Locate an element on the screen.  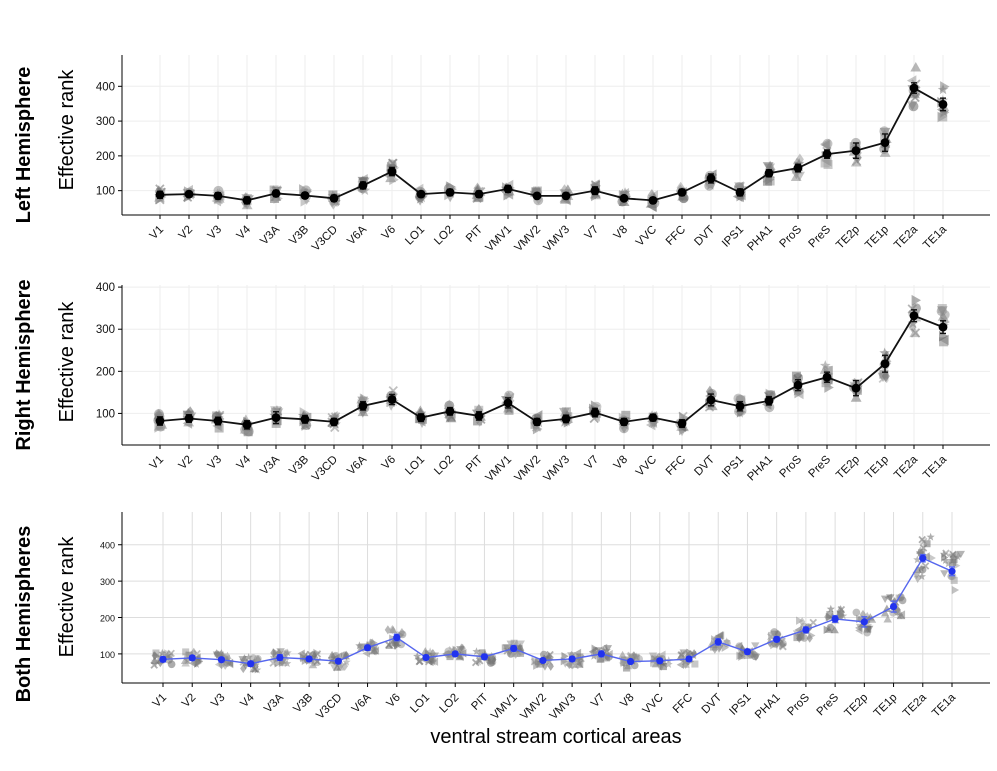
x-tick-label-VMV1: VMV1 is located at coordinates (498, 239).